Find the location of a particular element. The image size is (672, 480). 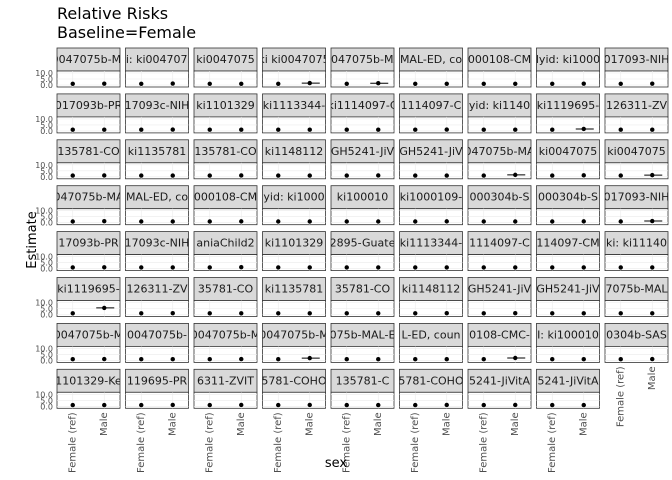

facet-strip-label: 075b-MAL-E is located at coordinates (363, 334).